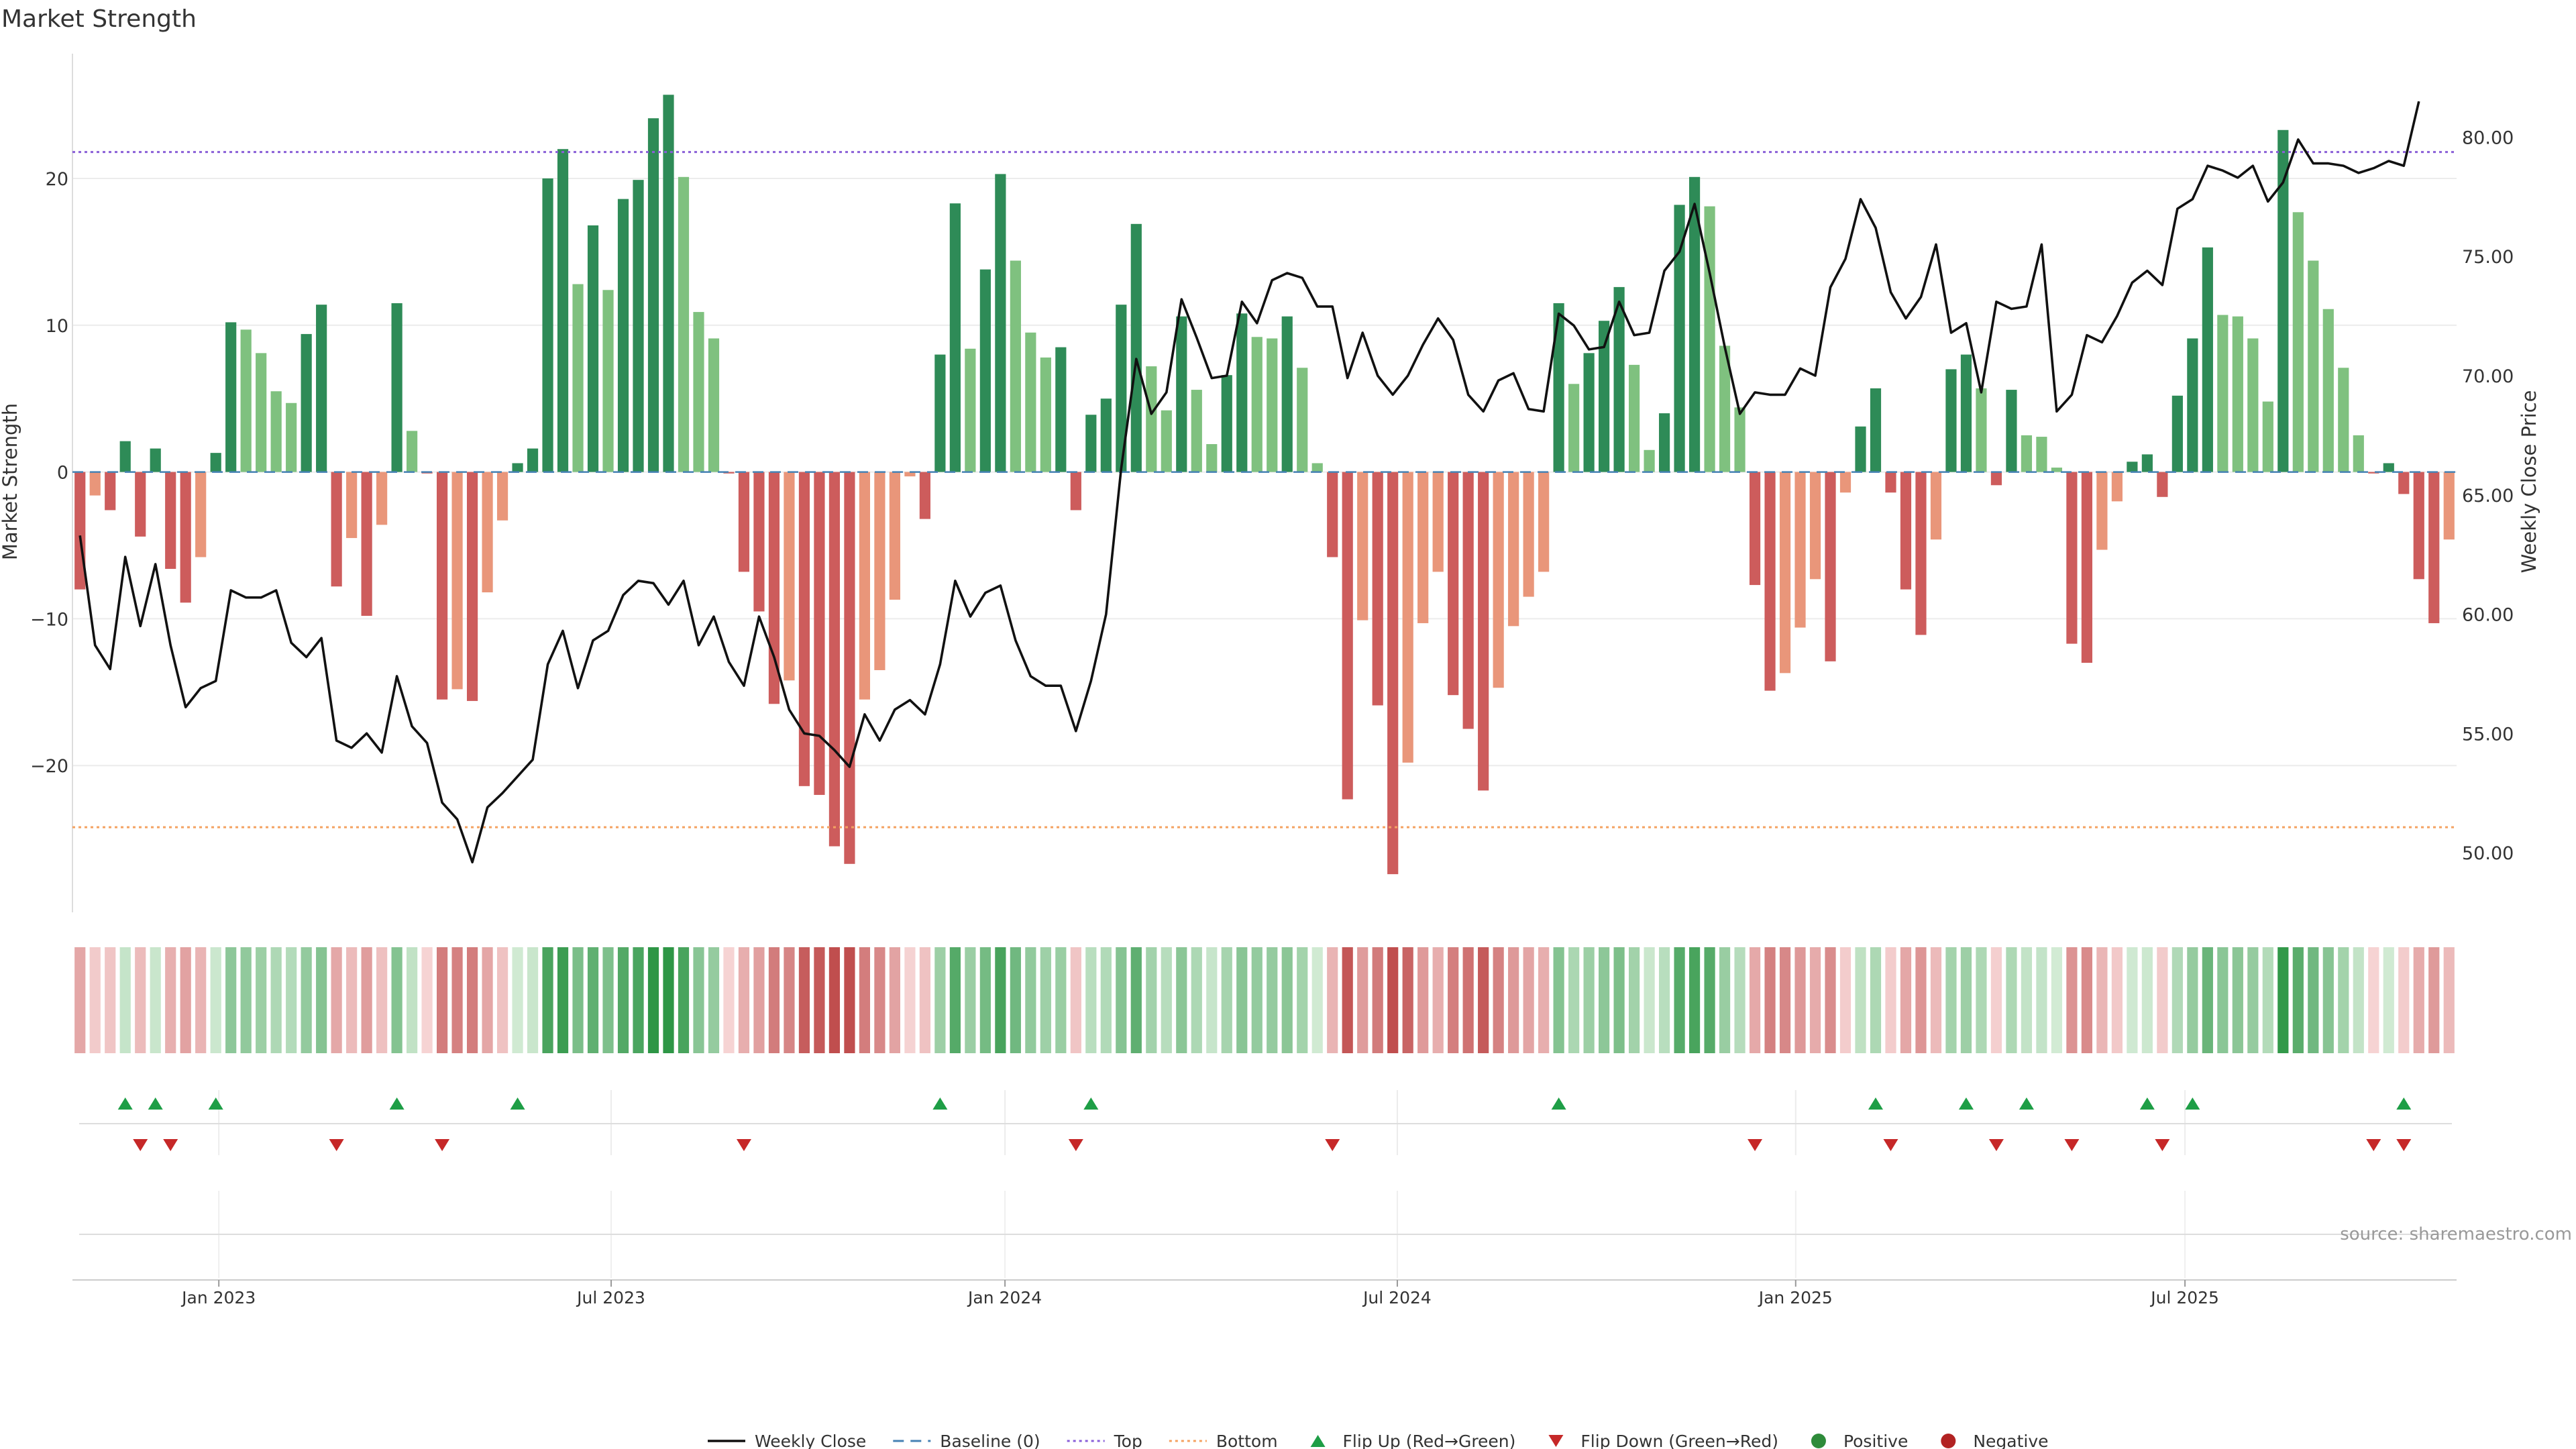 The width and height of the screenshot is (2576, 1449). I want to click on x-tick-label: Jul 2025, so click(2184, 1297).